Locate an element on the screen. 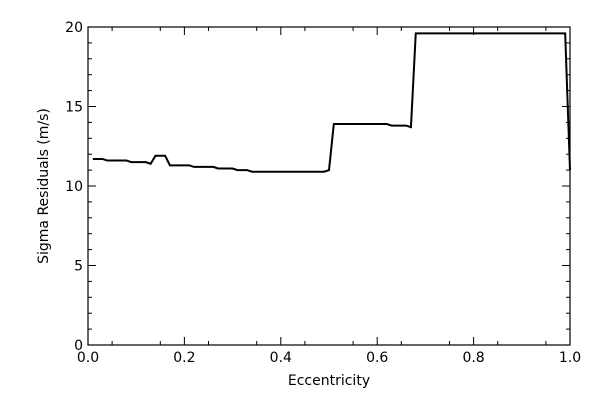 The height and width of the screenshot is (400, 600). y-tick-label: 15 is located at coordinates (74, 108).